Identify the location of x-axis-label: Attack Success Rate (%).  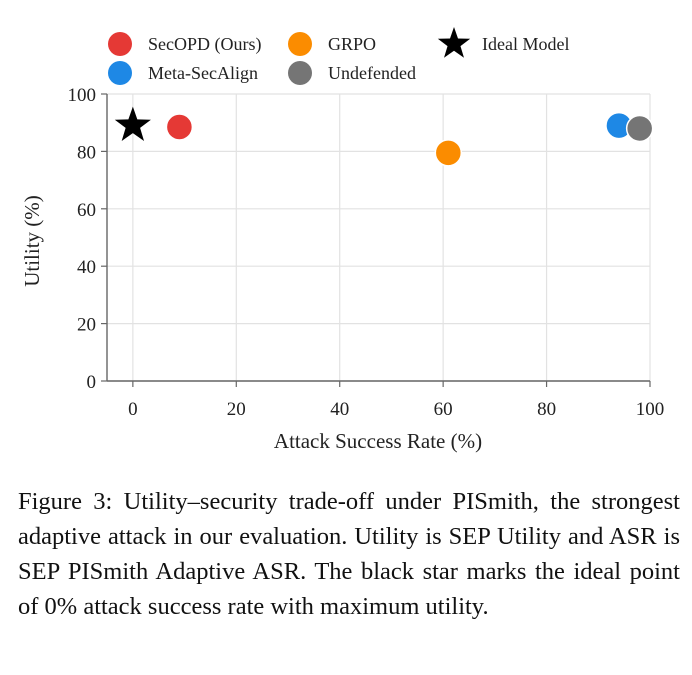
(378, 441).